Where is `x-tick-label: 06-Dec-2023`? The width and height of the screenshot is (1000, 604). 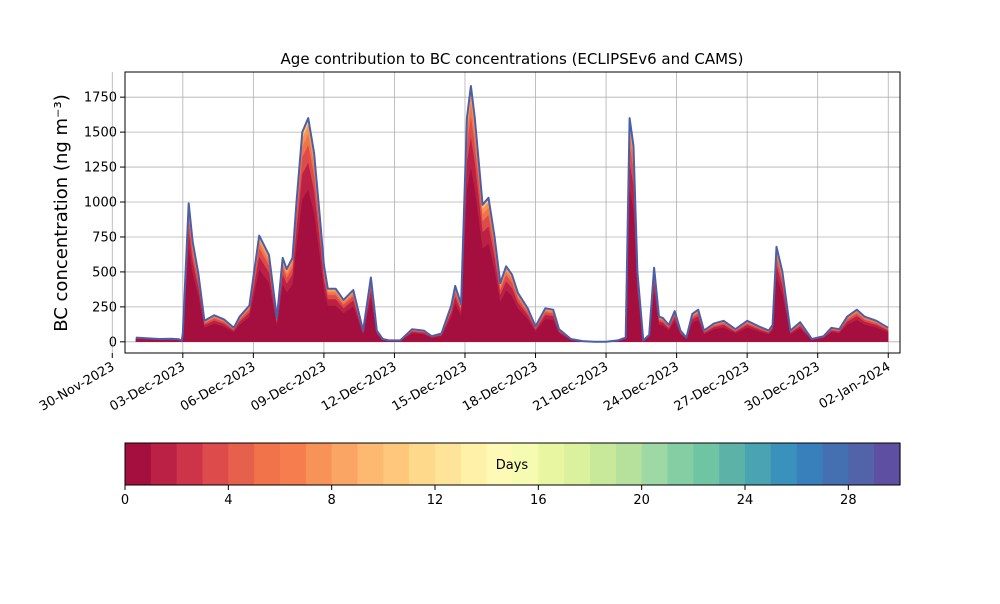 x-tick-label: 06-Dec-2023 is located at coordinates (218, 386).